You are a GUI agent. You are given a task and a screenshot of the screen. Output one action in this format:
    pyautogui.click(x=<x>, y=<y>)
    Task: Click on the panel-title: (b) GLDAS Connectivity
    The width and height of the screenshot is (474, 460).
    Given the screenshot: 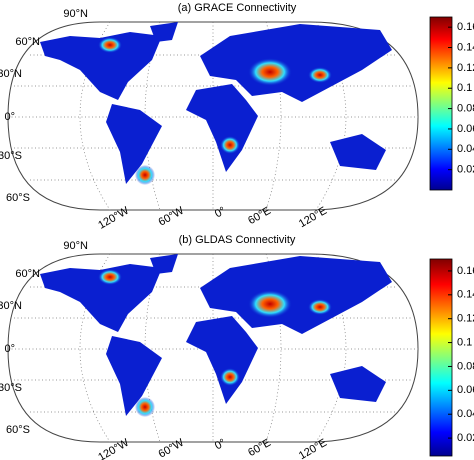 What is the action you would take?
    pyautogui.click(x=237, y=240)
    